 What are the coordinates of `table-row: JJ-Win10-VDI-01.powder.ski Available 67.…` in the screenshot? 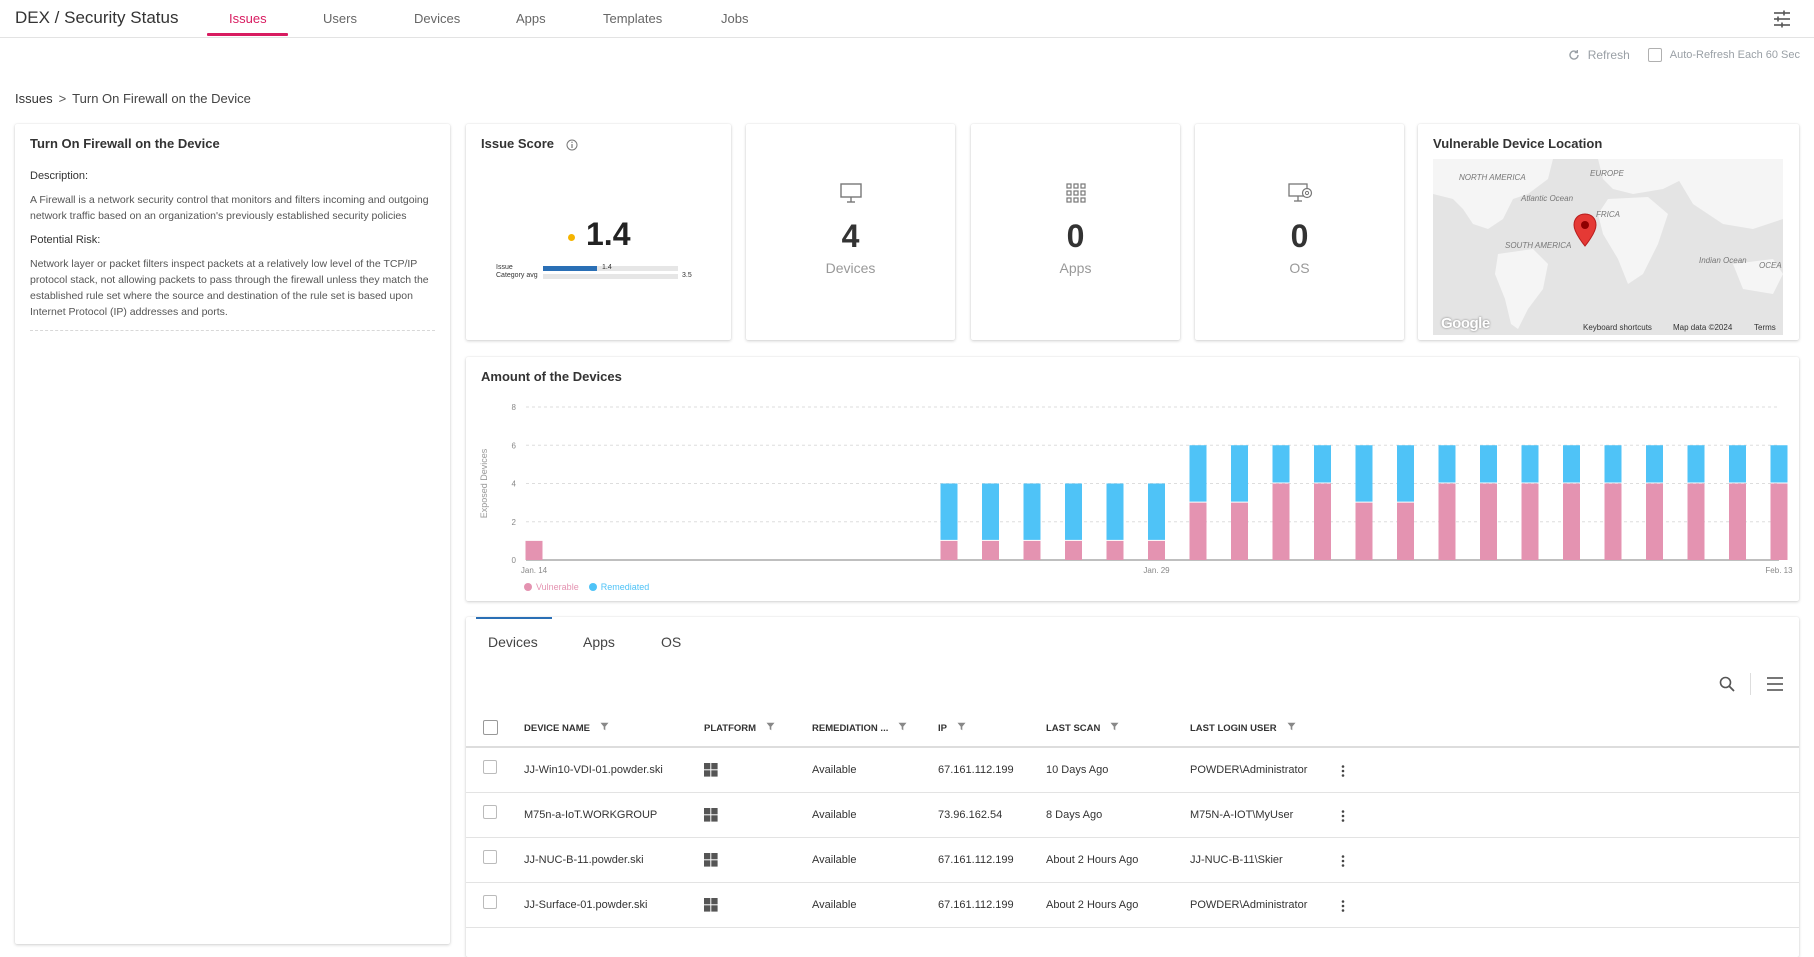 It's located at (1132, 770).